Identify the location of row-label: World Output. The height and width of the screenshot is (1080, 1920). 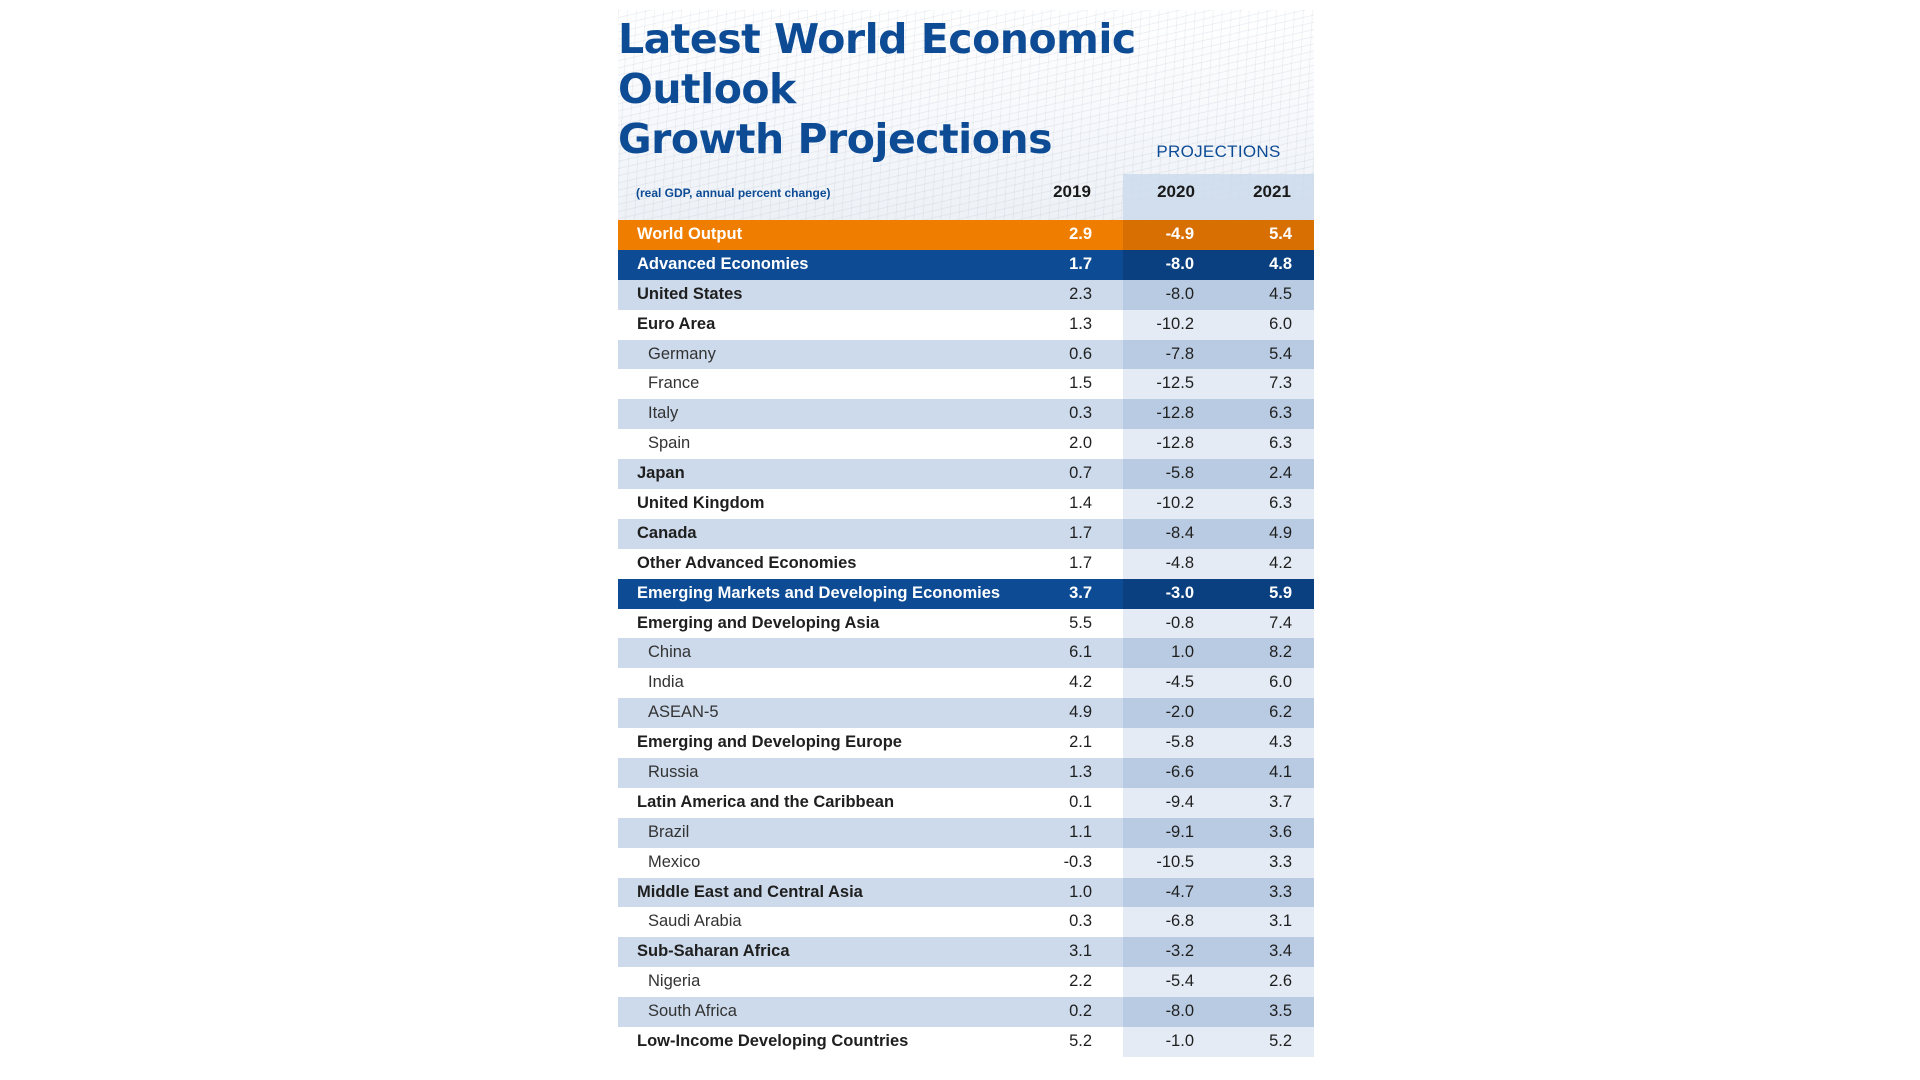
(690, 234).